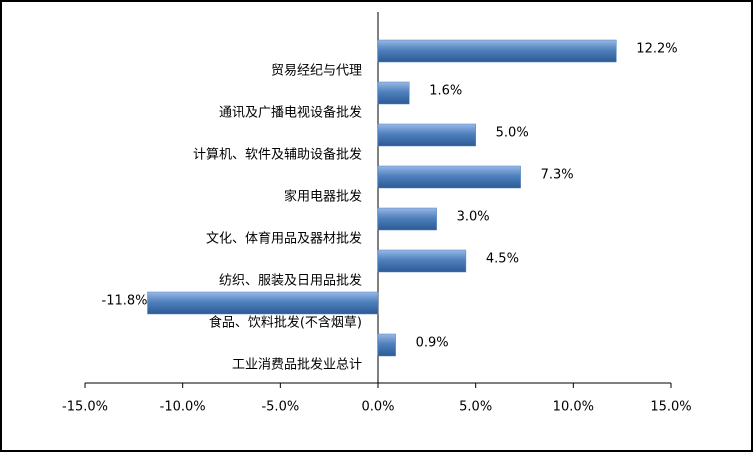  I want to click on x-tick-label: 0.0%, so click(377, 407).